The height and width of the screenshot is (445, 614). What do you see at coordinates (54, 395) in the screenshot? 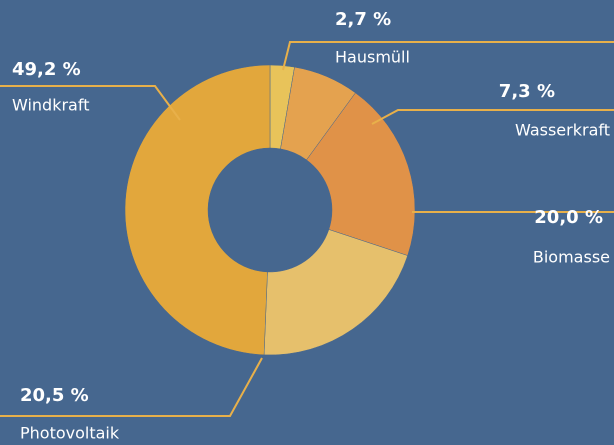
I see `value-label: 20,5 %` at bounding box center [54, 395].